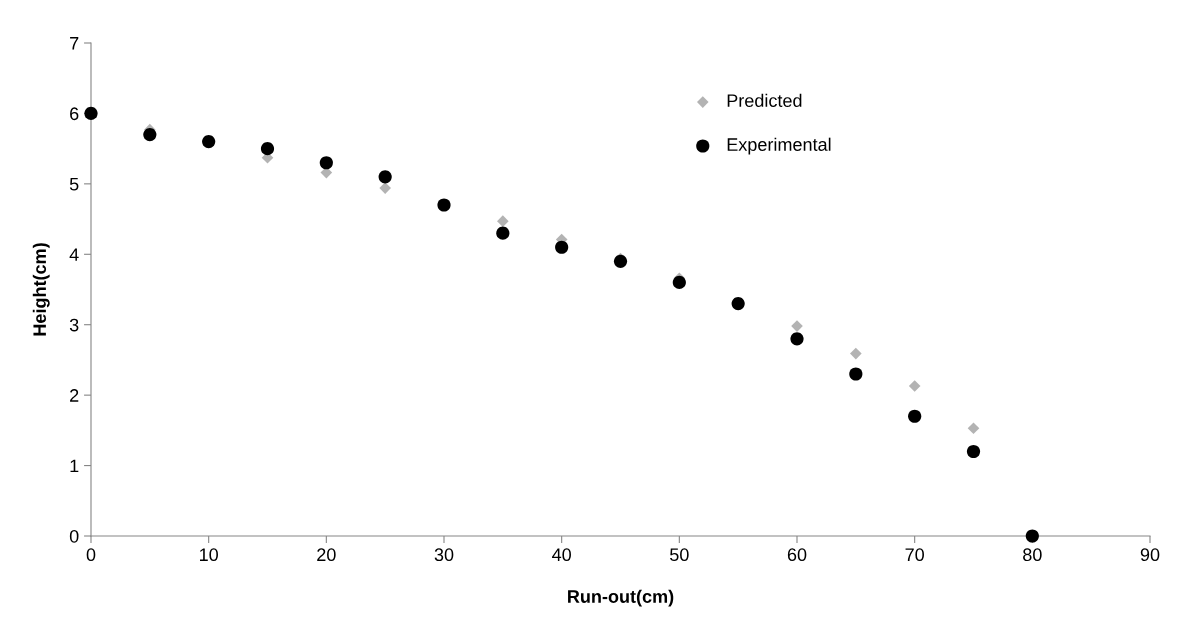 The height and width of the screenshot is (619, 1197). Describe the element at coordinates (74, 466) in the screenshot. I see `y-tick-label: 1` at that location.